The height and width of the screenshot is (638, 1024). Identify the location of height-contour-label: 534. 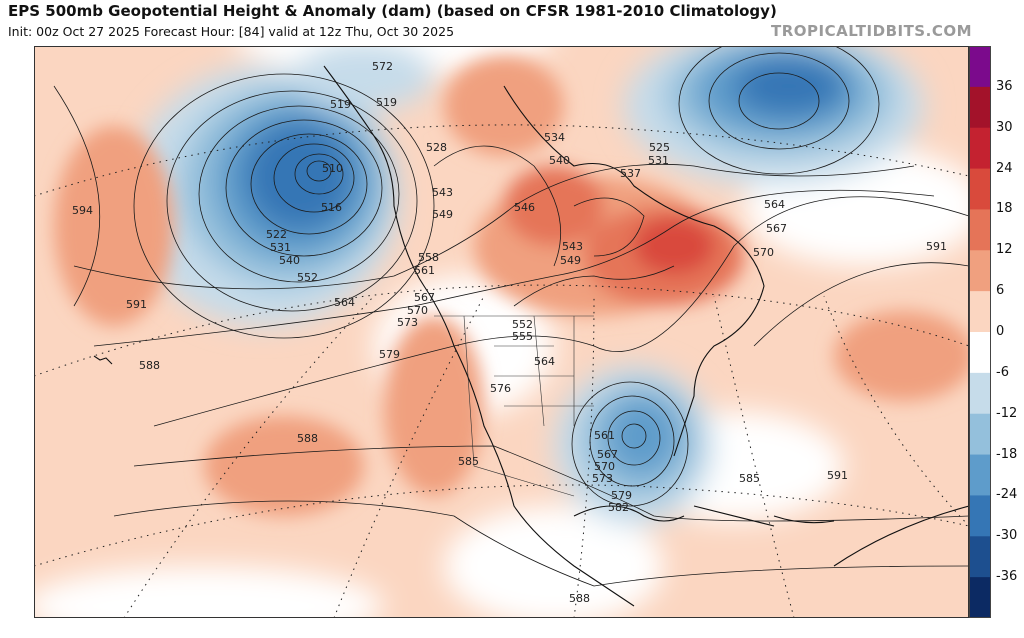
(554, 137).